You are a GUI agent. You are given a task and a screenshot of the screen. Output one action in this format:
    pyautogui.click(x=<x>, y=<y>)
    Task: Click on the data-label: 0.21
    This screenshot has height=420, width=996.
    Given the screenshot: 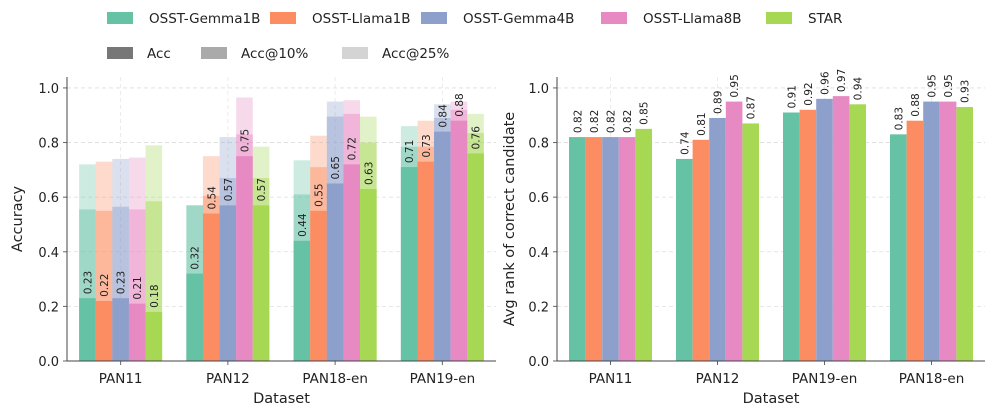 What is the action you would take?
    pyautogui.click(x=138, y=287)
    